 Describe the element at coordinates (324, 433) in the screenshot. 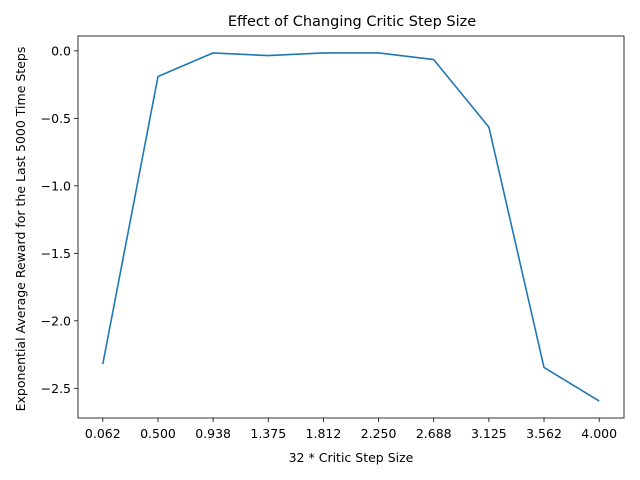

I see `x-tick-label: 1.812` at that location.